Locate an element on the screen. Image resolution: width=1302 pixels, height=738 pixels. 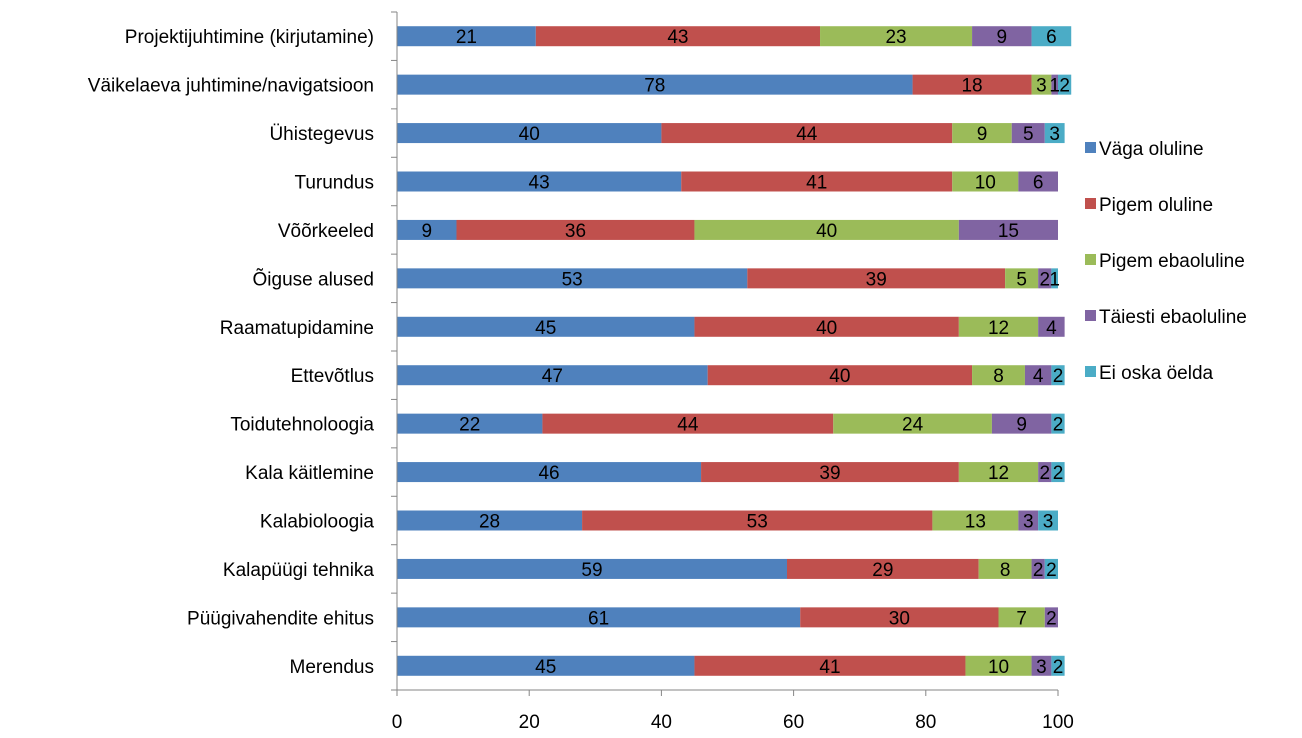
data-label: 46 is located at coordinates (548, 473).